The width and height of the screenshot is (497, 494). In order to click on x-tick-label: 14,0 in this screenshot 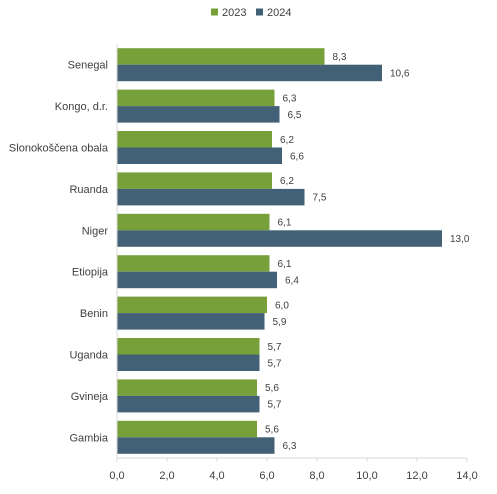, I will do `click(466, 476)`.